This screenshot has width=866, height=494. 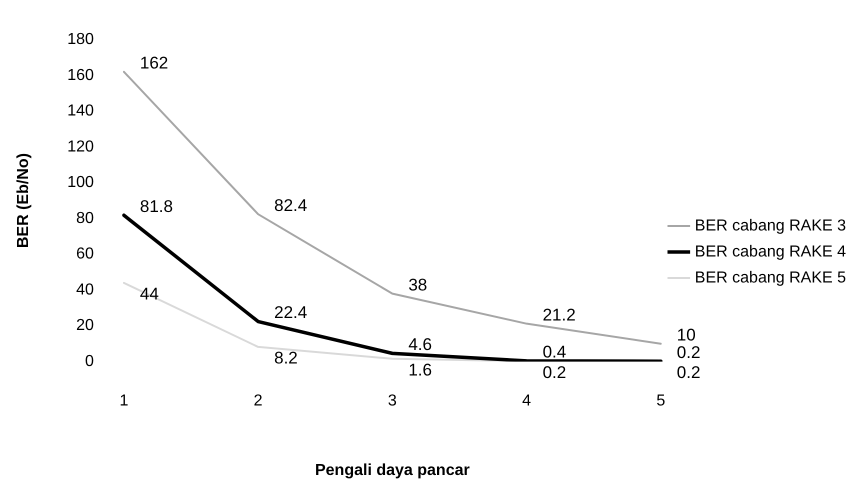 What do you see at coordinates (686, 334) in the screenshot?
I see `data-label: 10` at bounding box center [686, 334].